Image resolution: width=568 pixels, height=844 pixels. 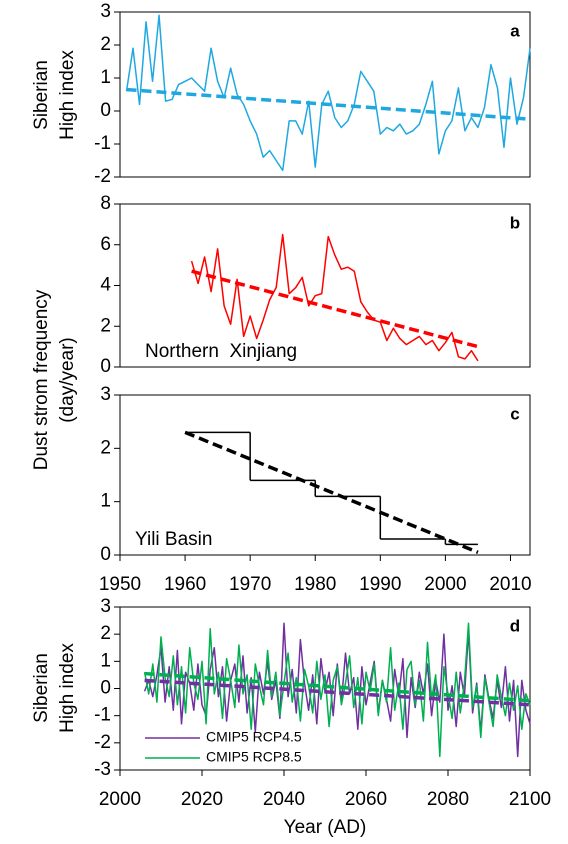 What do you see at coordinates (380, 584) in the screenshot?
I see `x-tick-label: 1990` at bounding box center [380, 584].